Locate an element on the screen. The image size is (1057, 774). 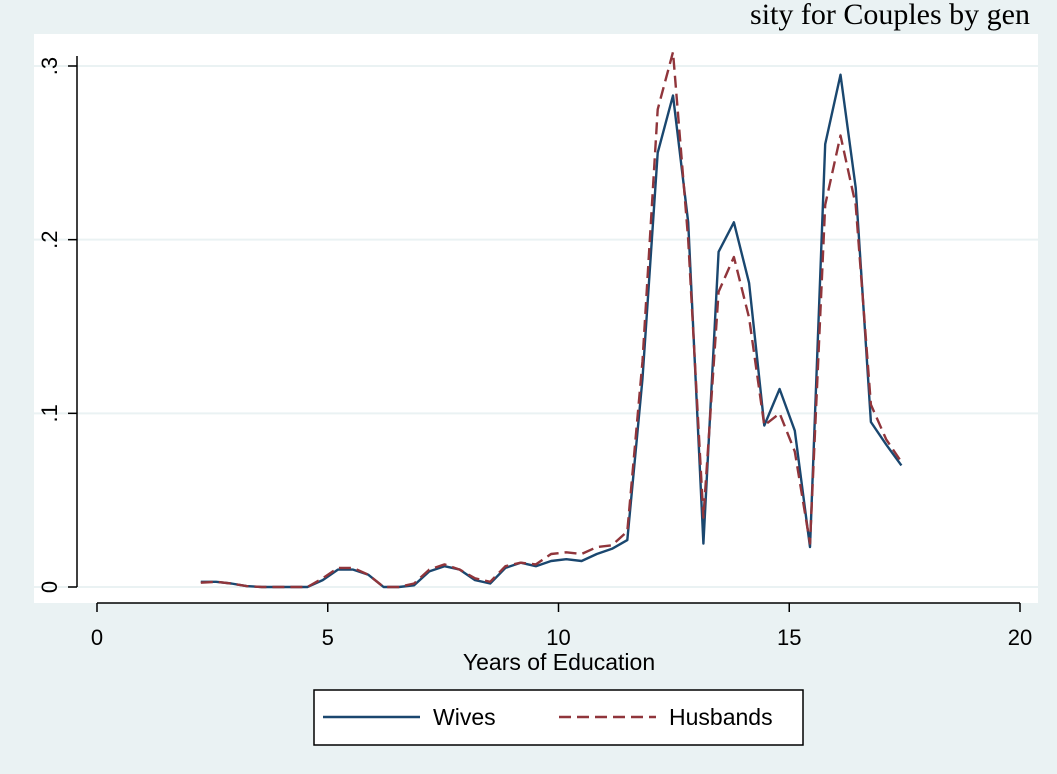
x-tick-label-3: 15 is located at coordinates (789, 637).